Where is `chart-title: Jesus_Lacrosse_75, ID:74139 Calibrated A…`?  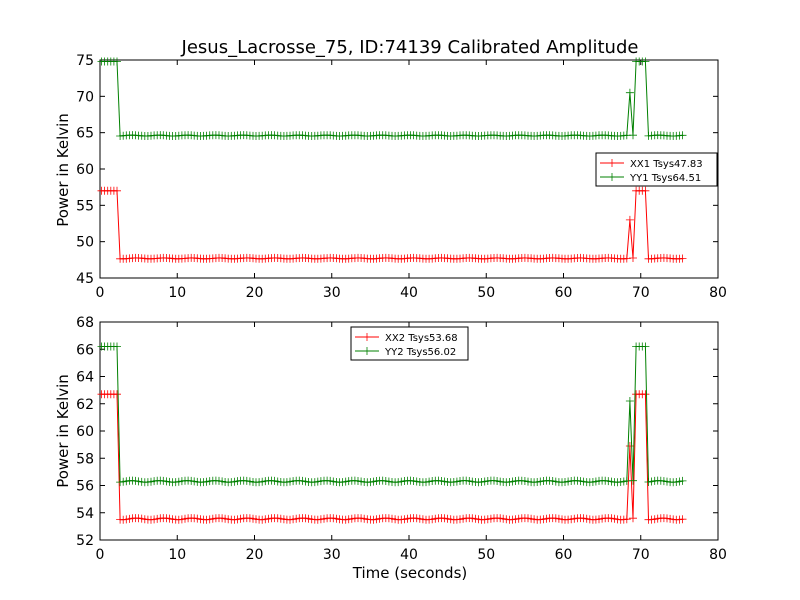 chart-title: Jesus_Lacrosse_75, ID:74139 Calibrated A… is located at coordinates (410, 47).